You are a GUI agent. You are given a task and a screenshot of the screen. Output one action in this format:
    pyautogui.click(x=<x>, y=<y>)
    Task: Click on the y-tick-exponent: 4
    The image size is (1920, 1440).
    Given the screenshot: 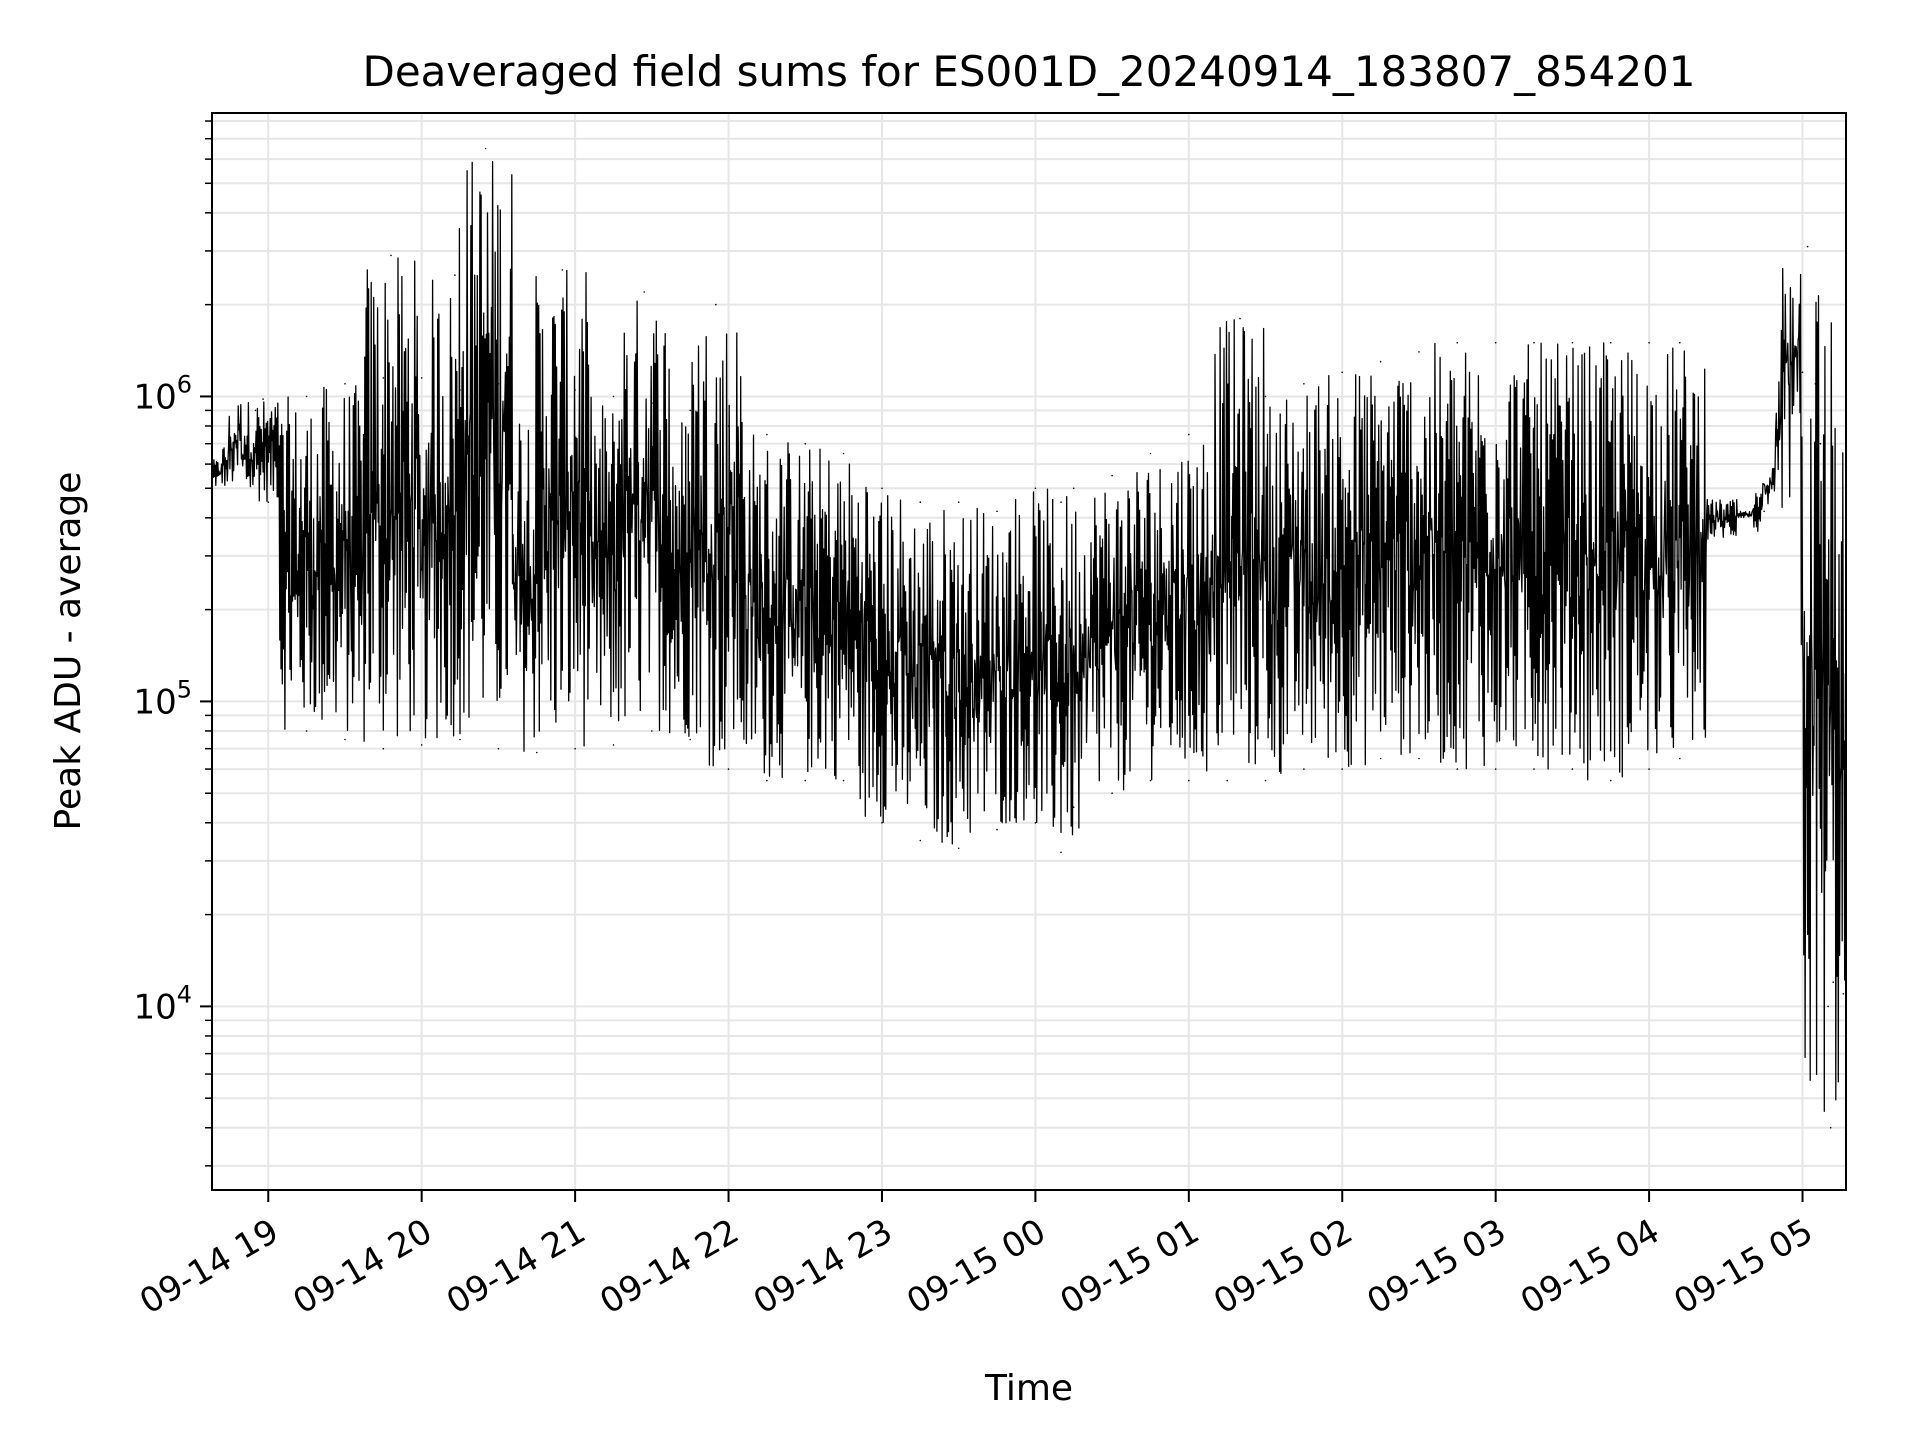 What is the action you would take?
    pyautogui.click(x=184, y=994)
    